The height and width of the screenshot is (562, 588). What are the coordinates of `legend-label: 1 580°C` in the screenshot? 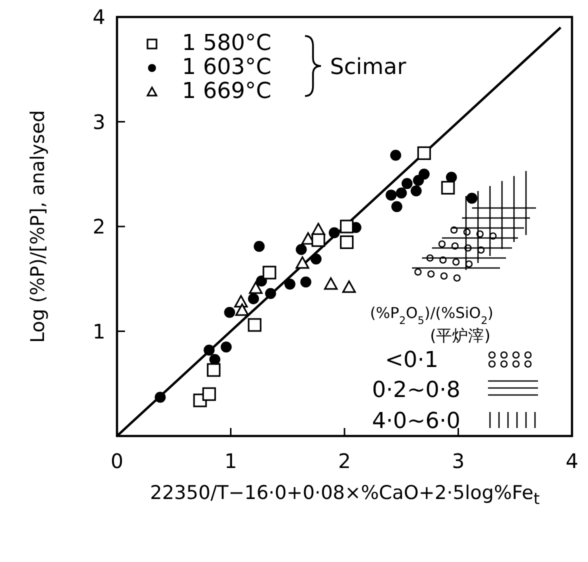 It's located at (227, 43).